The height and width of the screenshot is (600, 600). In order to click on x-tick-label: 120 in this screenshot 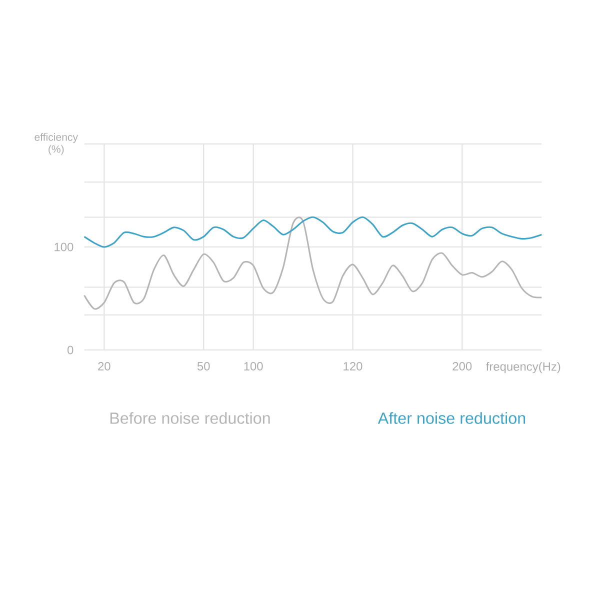, I will do `click(353, 366)`.